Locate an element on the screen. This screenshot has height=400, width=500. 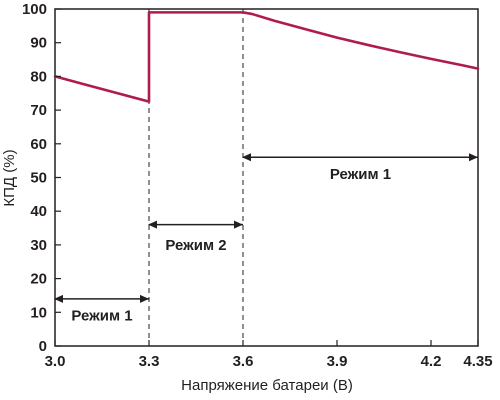
y-tick-label: 60 is located at coordinates (38, 144).